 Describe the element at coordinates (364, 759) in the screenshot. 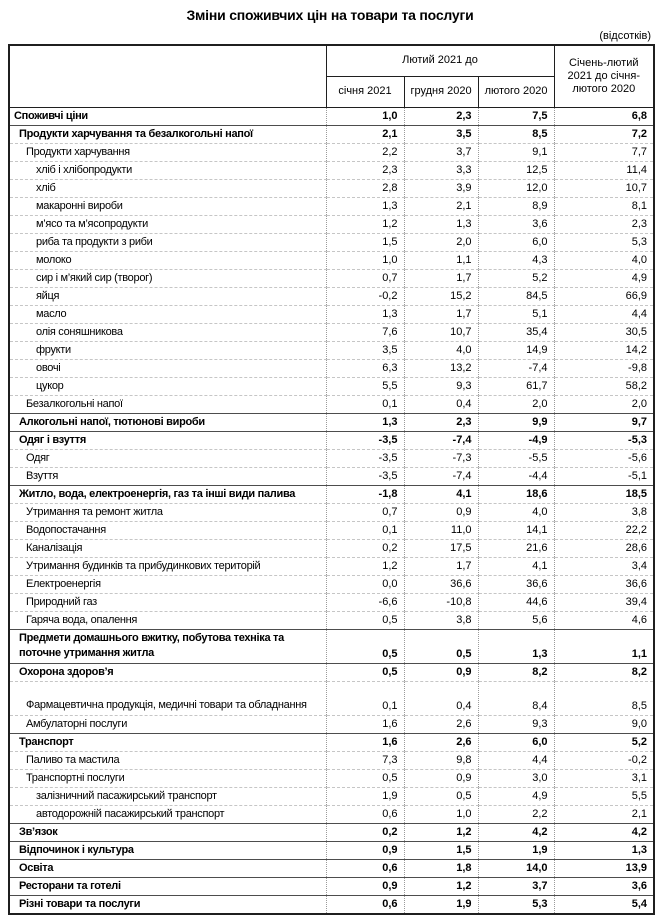

I see `row-value: 7,3` at that location.